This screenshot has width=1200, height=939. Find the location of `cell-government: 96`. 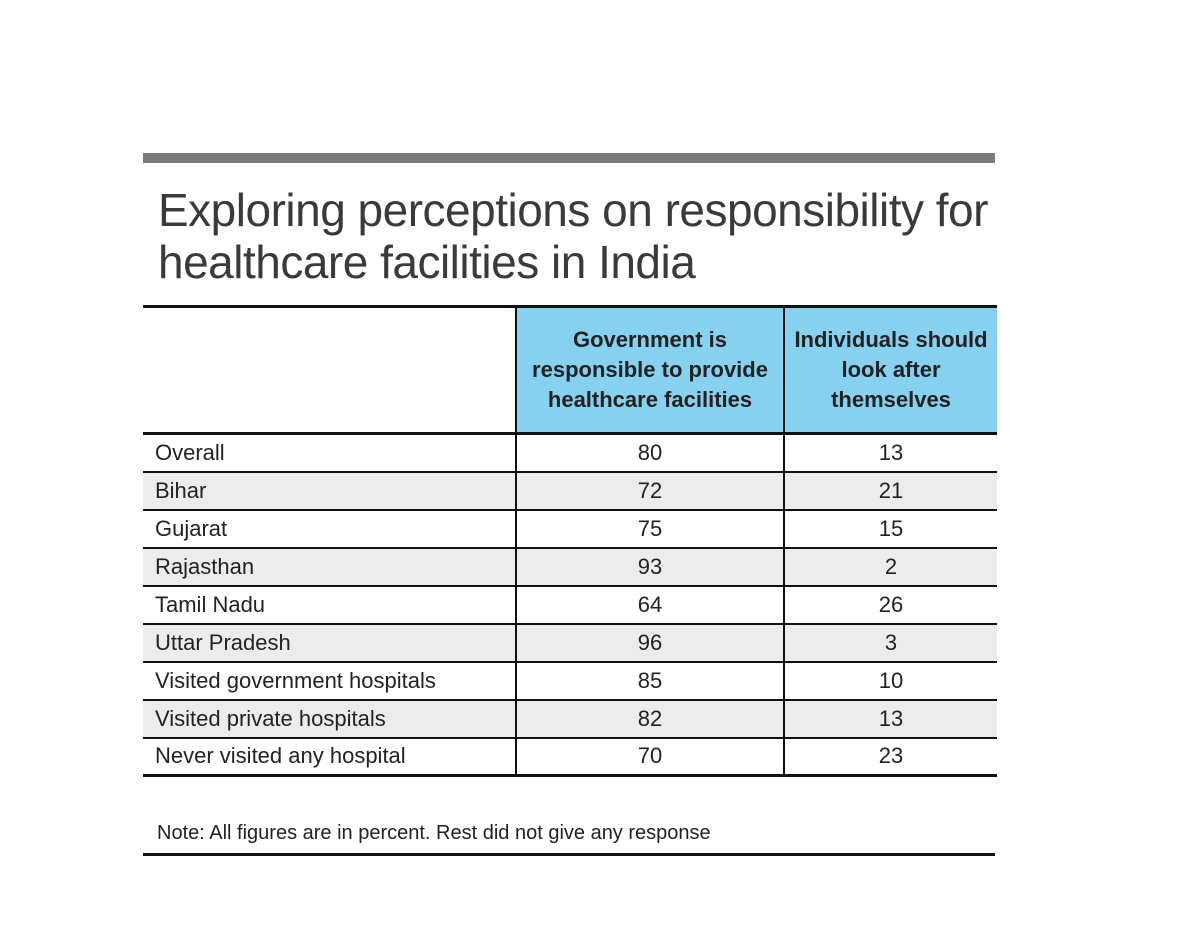

cell-government: 96 is located at coordinates (650, 643).